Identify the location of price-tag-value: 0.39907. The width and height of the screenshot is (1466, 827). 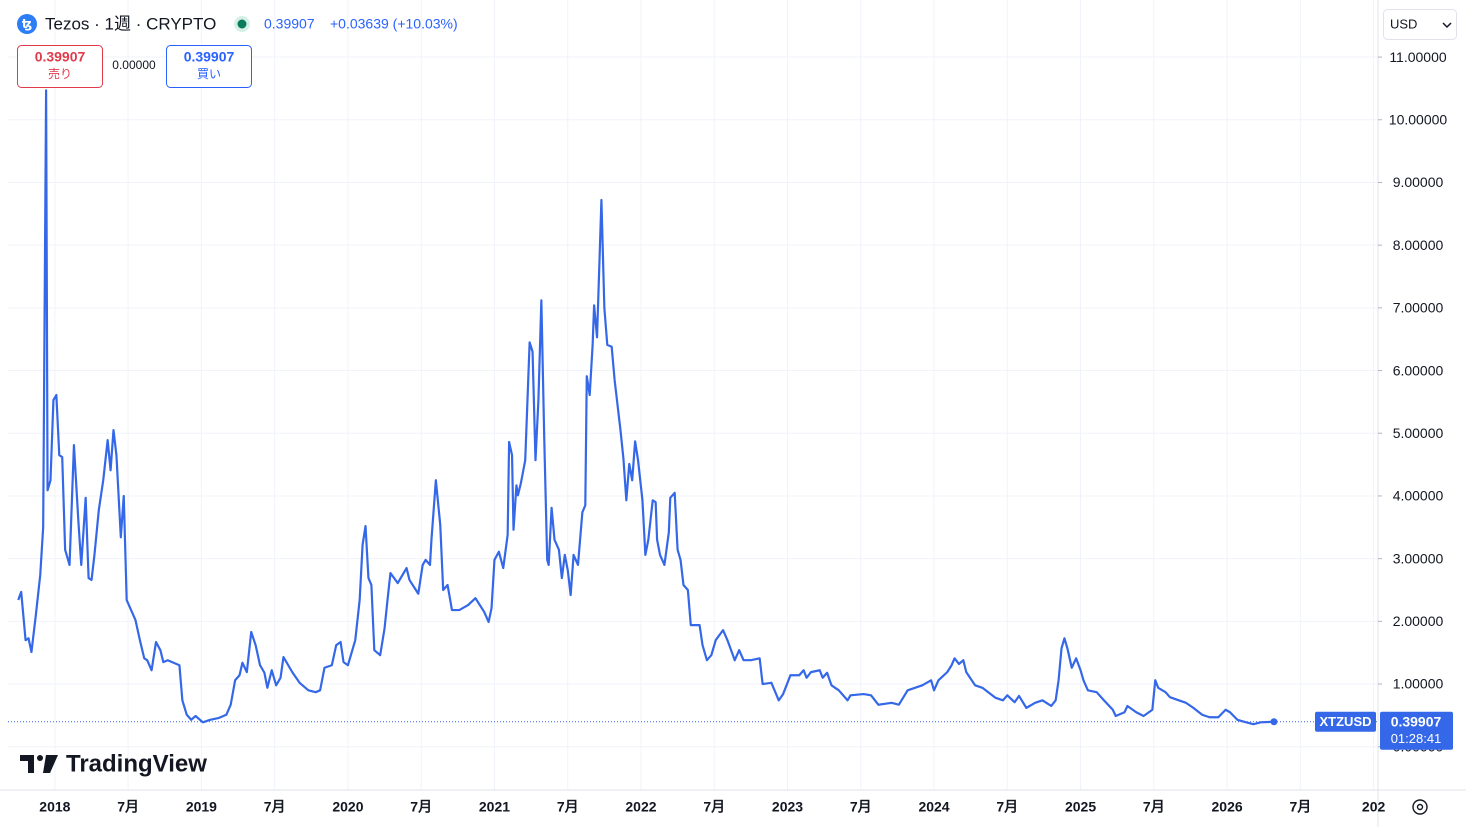
(1416, 721).